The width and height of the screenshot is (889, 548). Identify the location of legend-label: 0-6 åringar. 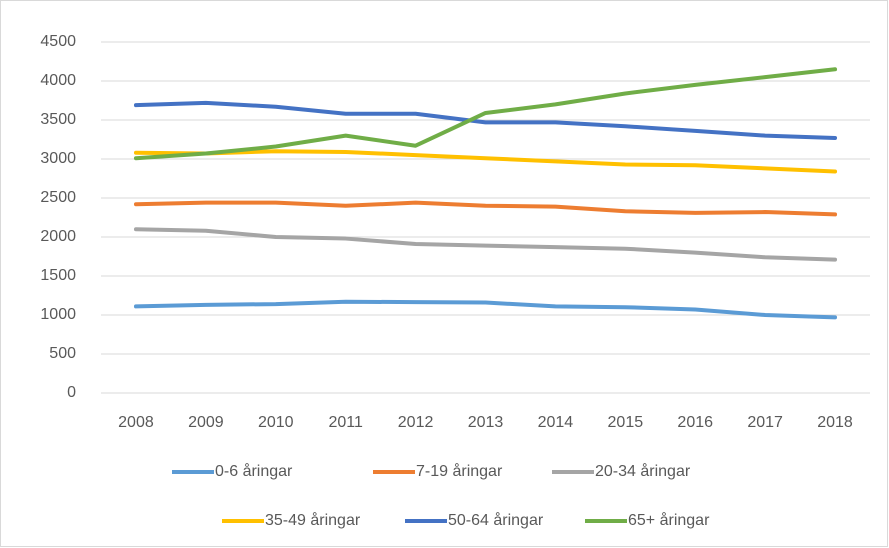
(254, 471).